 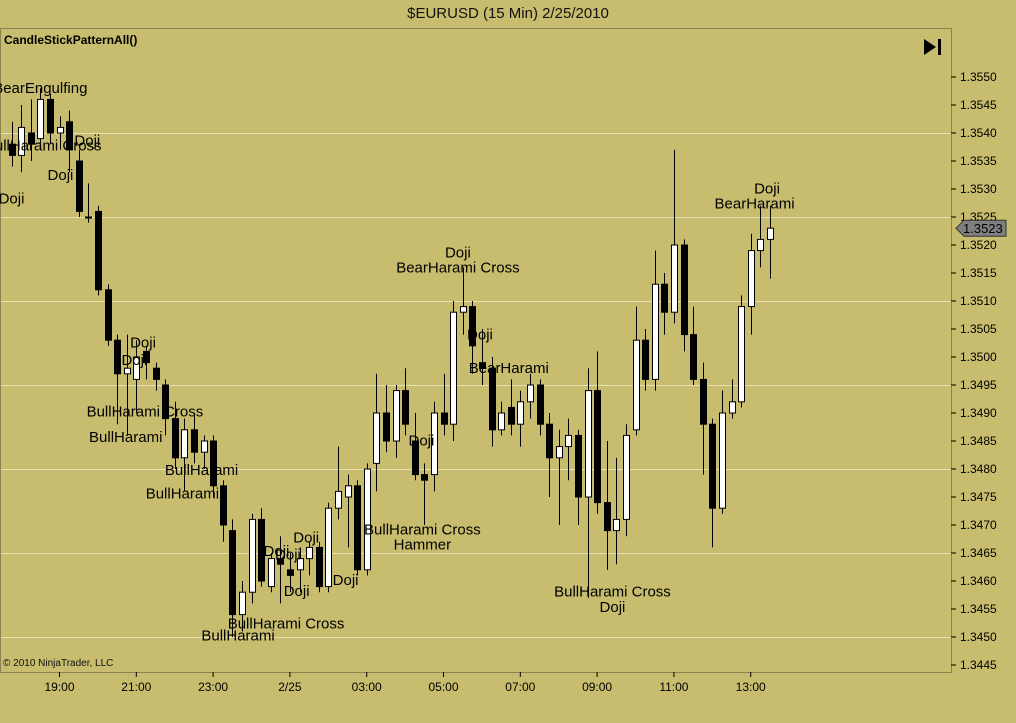 What do you see at coordinates (673, 687) in the screenshot?
I see `x-tick-label: 11:00` at bounding box center [673, 687].